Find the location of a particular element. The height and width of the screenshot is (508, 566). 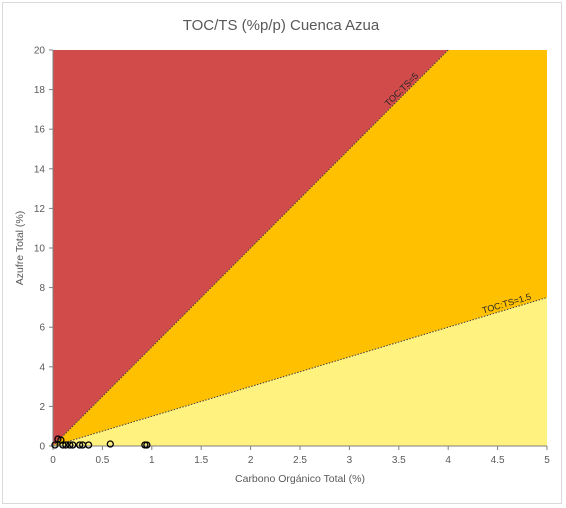

y-tick-label: 14 is located at coordinates (40, 169).